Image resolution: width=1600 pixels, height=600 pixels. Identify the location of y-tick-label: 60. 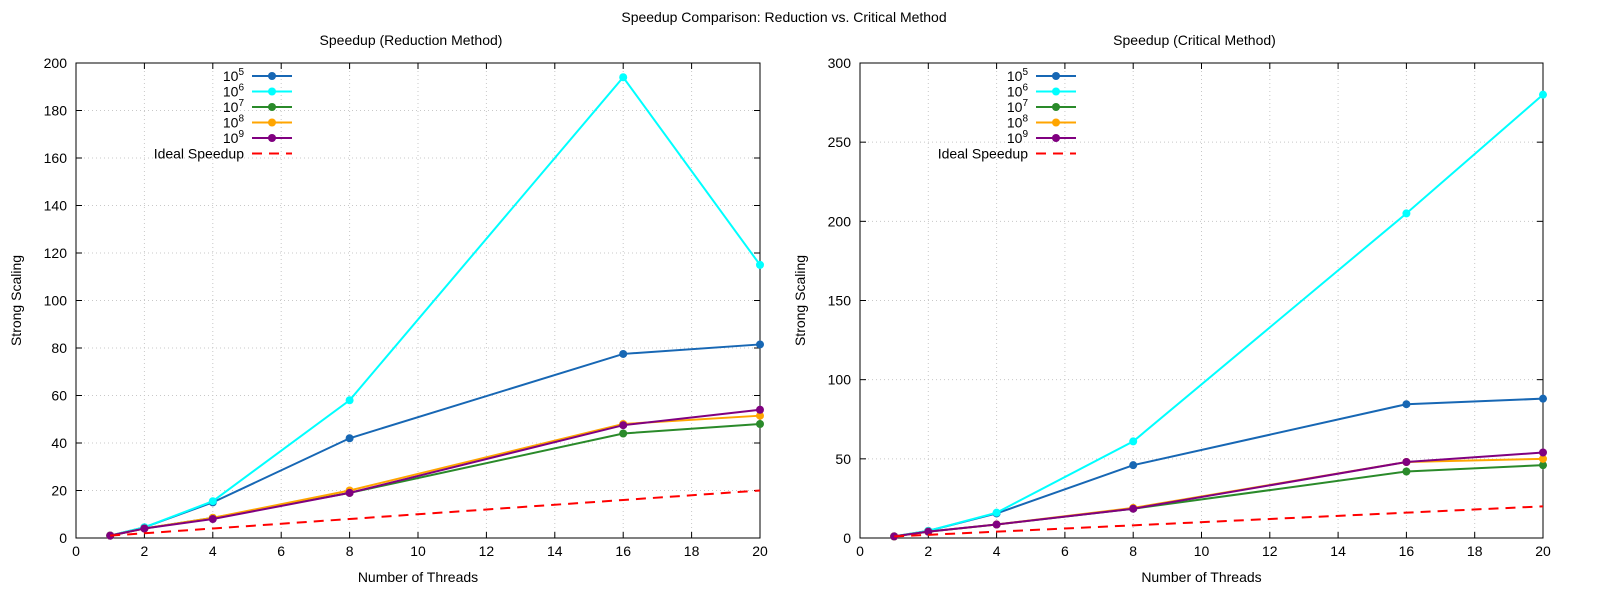
(59, 396).